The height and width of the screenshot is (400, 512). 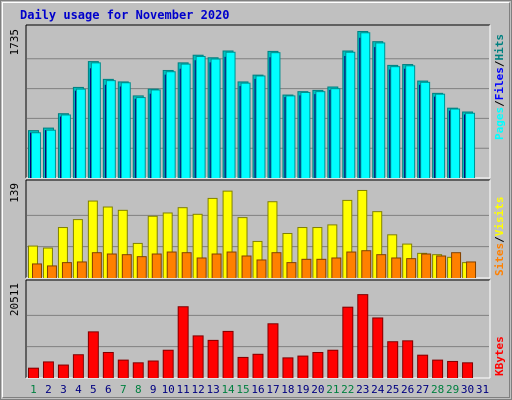 What do you see at coordinates (168, 389) in the screenshot?
I see `x-tick-label: 10` at bounding box center [168, 389].